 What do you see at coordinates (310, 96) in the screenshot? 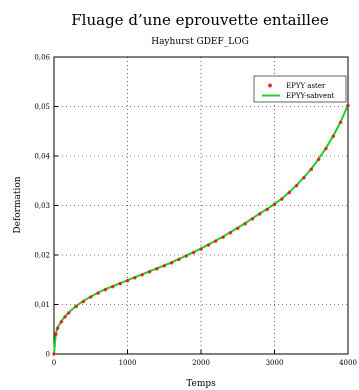
I see `legend-label-sabvent: EPYY-sabvent` at bounding box center [310, 96].